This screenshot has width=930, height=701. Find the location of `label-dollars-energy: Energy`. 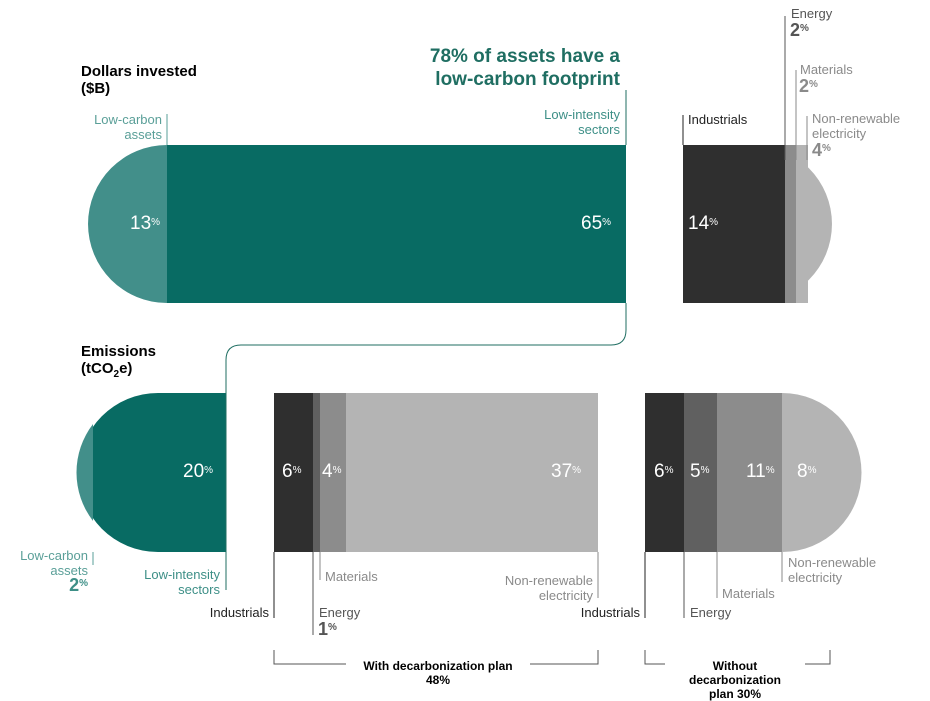

label-dollars-energy: Energy is located at coordinates (812, 13).